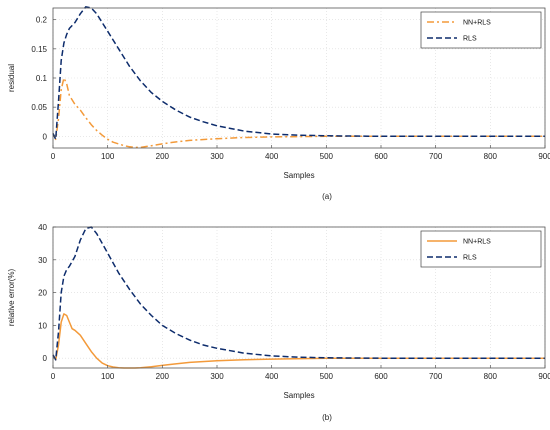 The height and width of the screenshot is (430, 550). What do you see at coordinates (477, 242) in the screenshot?
I see `panel-b-legend-label: NN+RLS` at bounding box center [477, 242].